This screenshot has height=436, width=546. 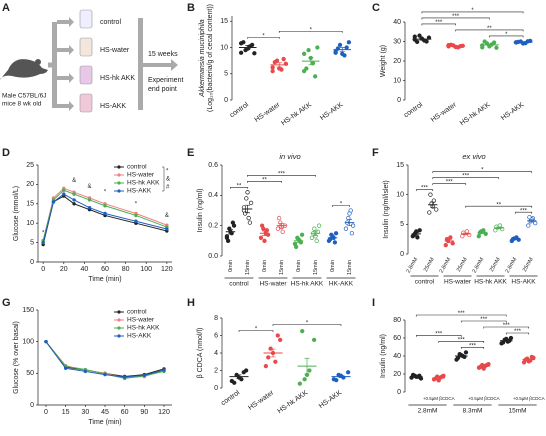 What do you see at coordinates (30, 373) in the screenshot?
I see `y-tick-label: 50` at bounding box center [30, 373].